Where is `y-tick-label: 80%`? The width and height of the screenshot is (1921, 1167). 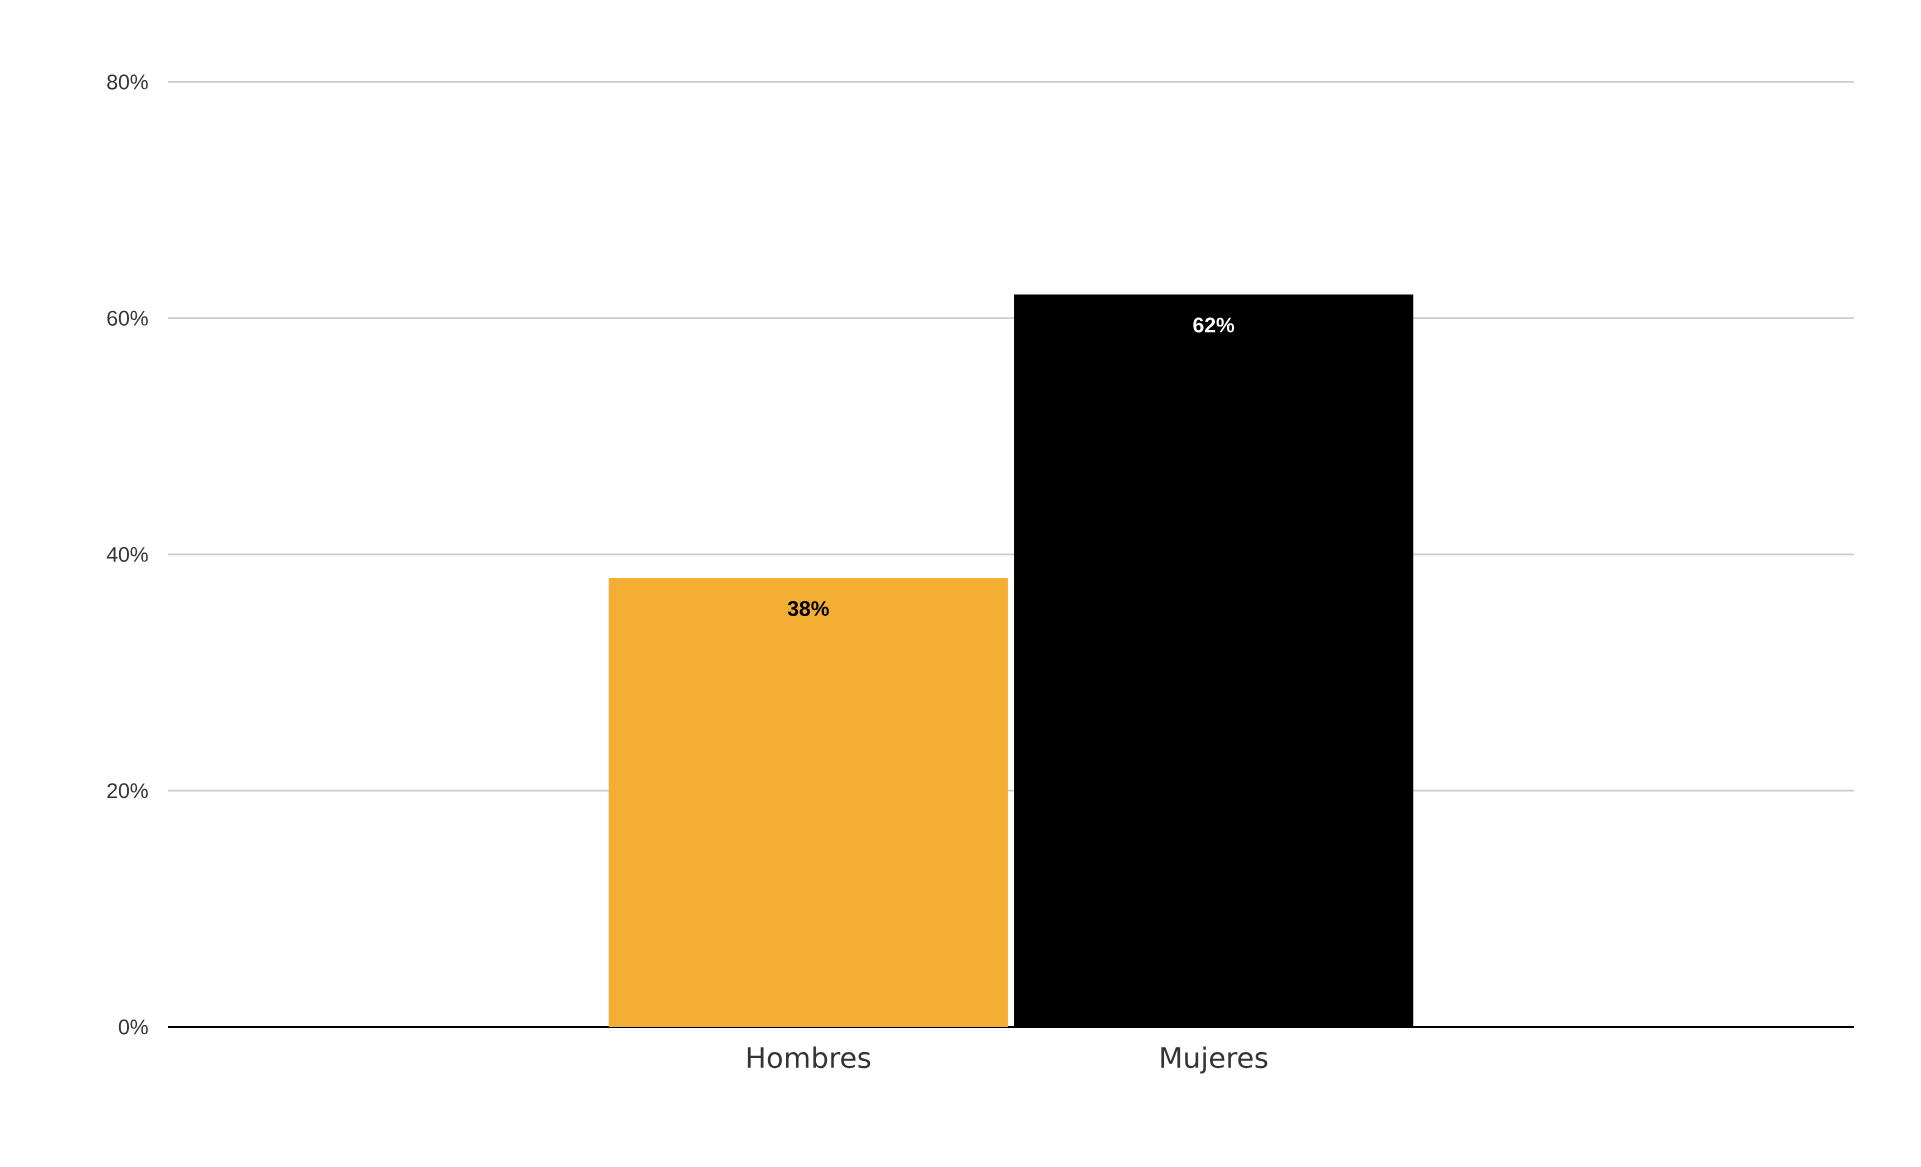 y-tick-label: 80% is located at coordinates (127, 82).